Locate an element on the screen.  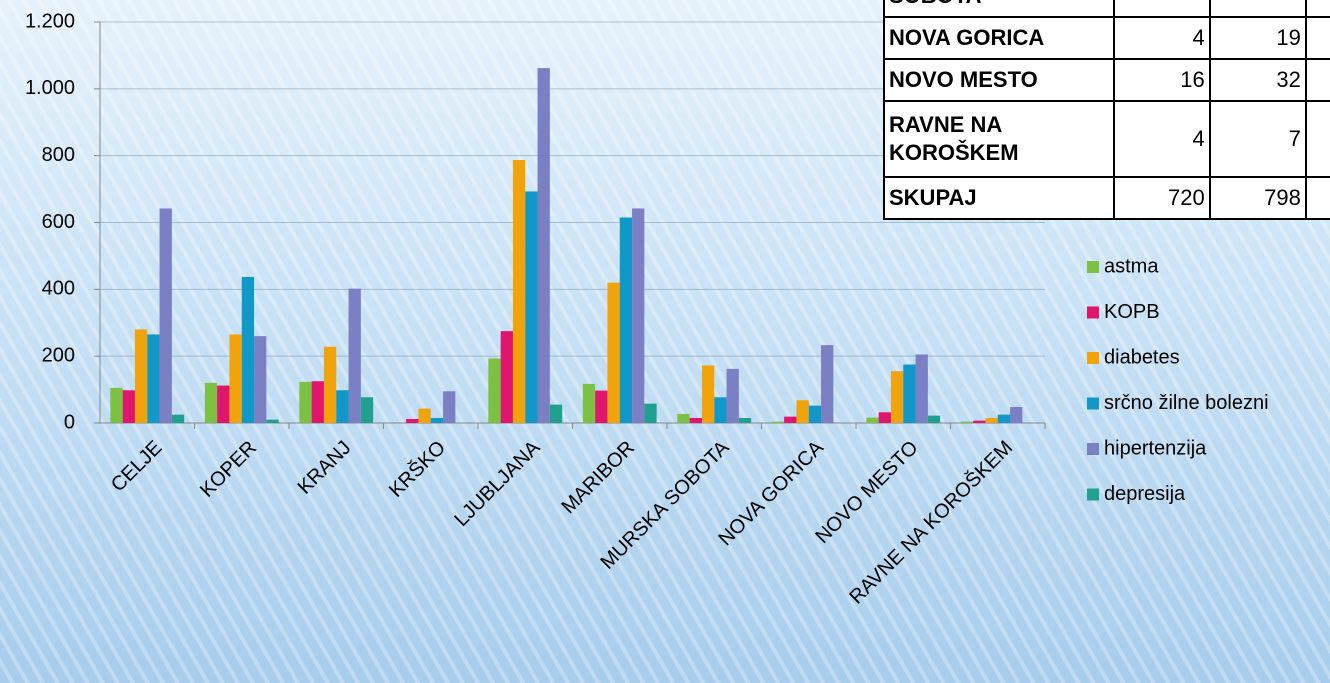
row-label: NOVA GORICA is located at coordinates (999, 38).